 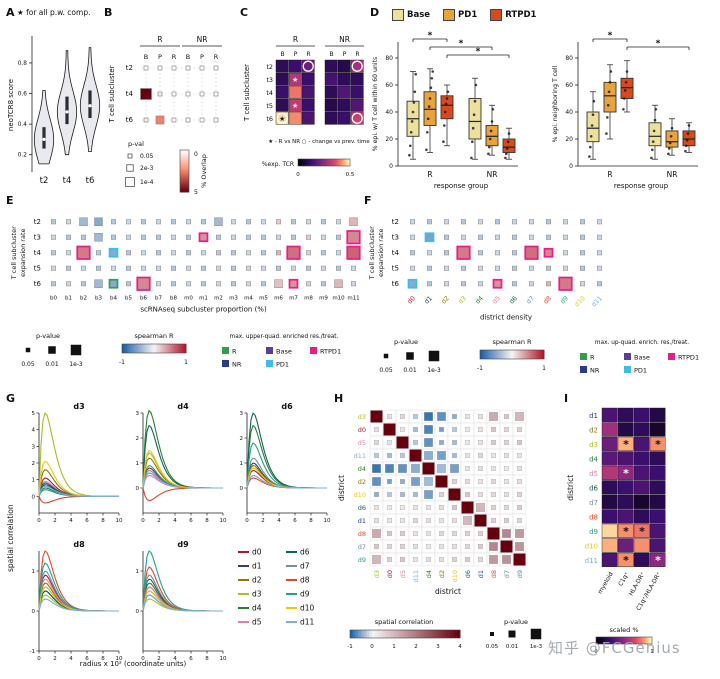 What do you see at coordinates (10, 538) in the screenshot?
I see `g-y-axis-label: spatial correlation` at bounding box center [10, 538].